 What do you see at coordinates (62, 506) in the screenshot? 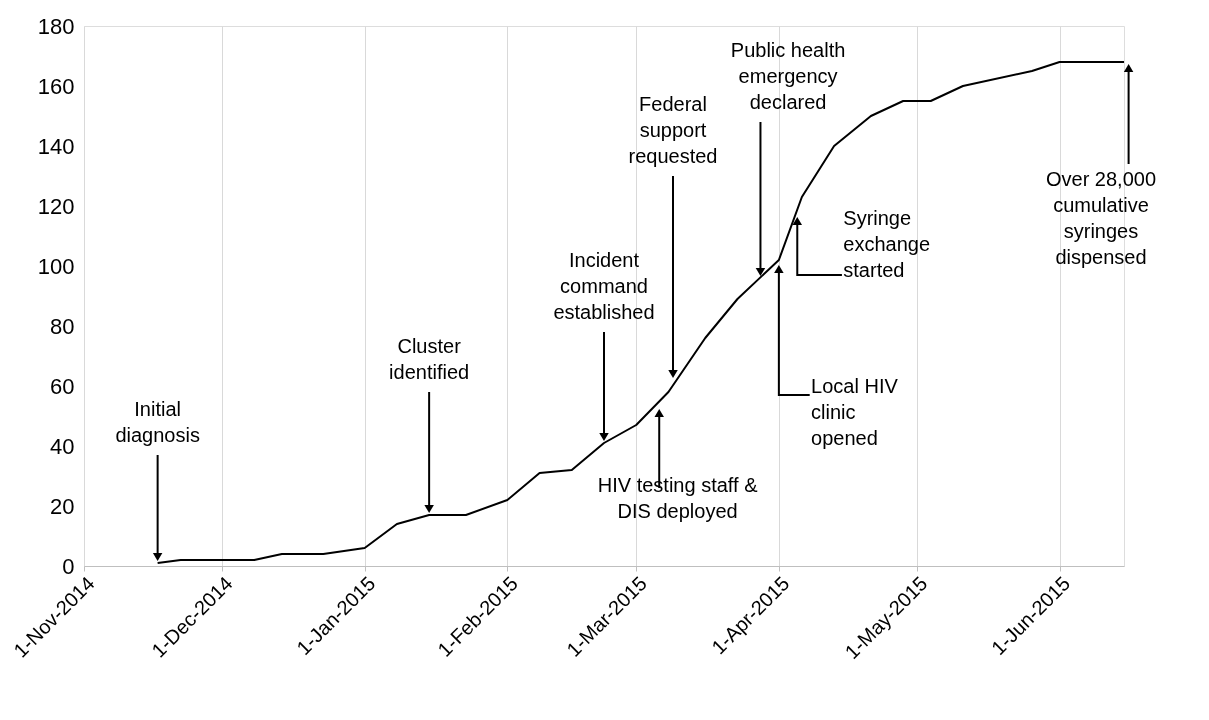
I see `y-tick-label: 20` at bounding box center [62, 506].